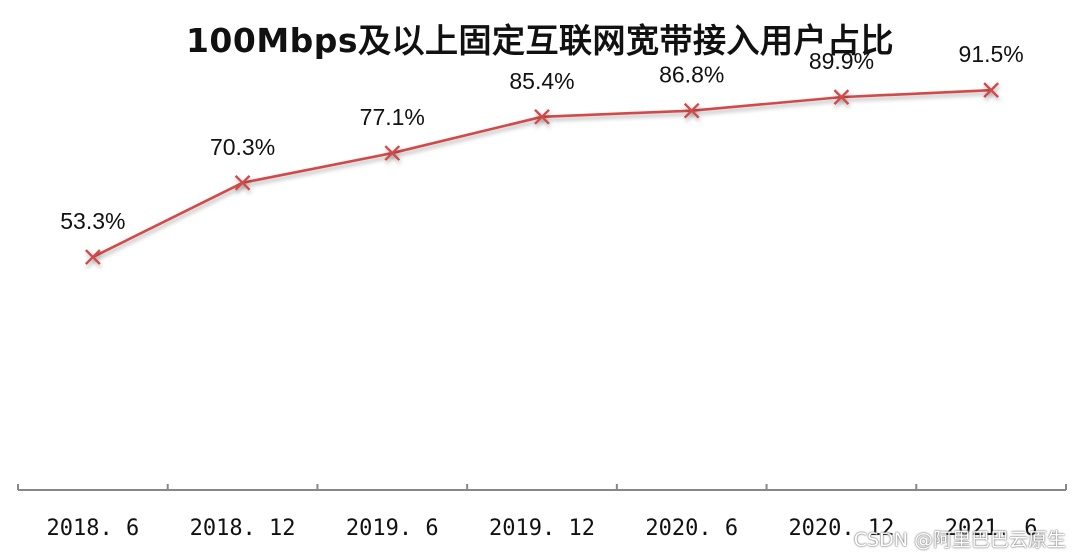  I want to click on data-label: 89.9%, so click(841, 61).